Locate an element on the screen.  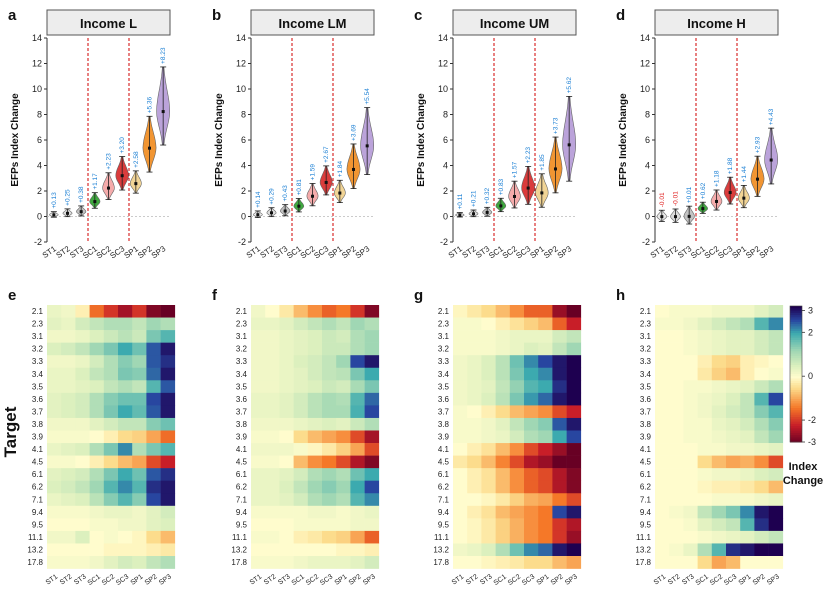
heat-cell-3.4-ST1 is located at coordinates (258, 374).